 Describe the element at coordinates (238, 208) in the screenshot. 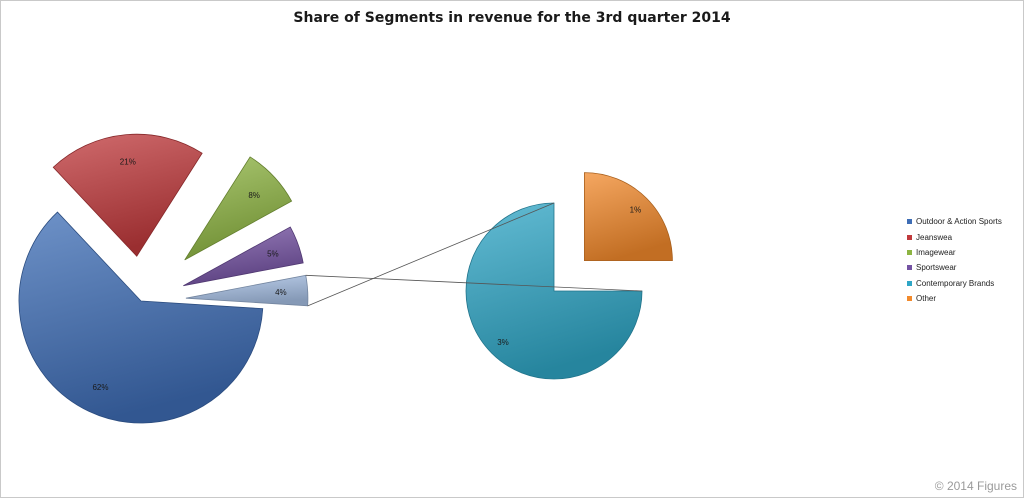

I see `main-pie-slice-imagewear` at that location.